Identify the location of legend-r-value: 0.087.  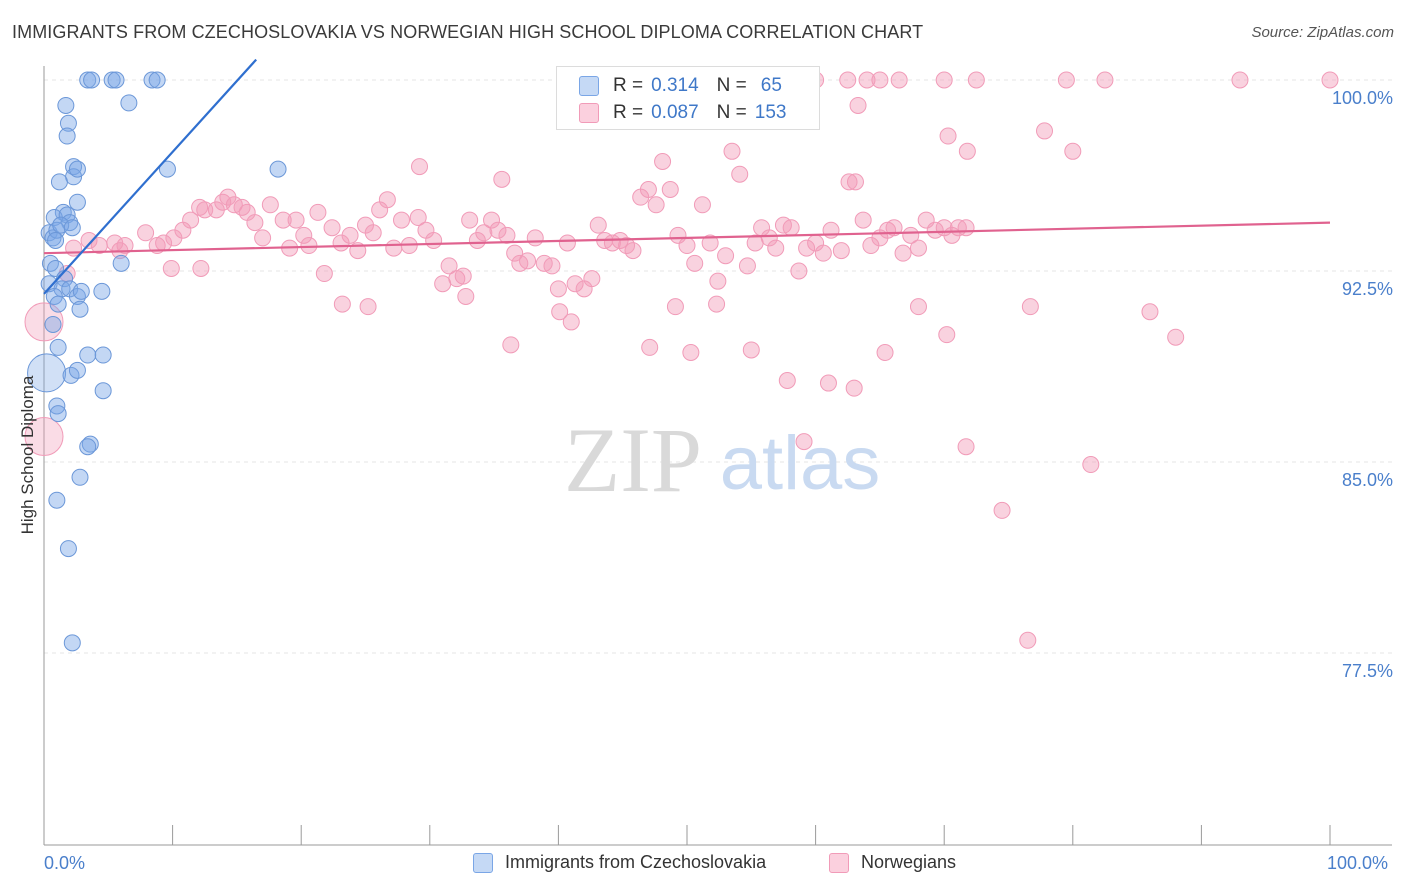
(675, 112).